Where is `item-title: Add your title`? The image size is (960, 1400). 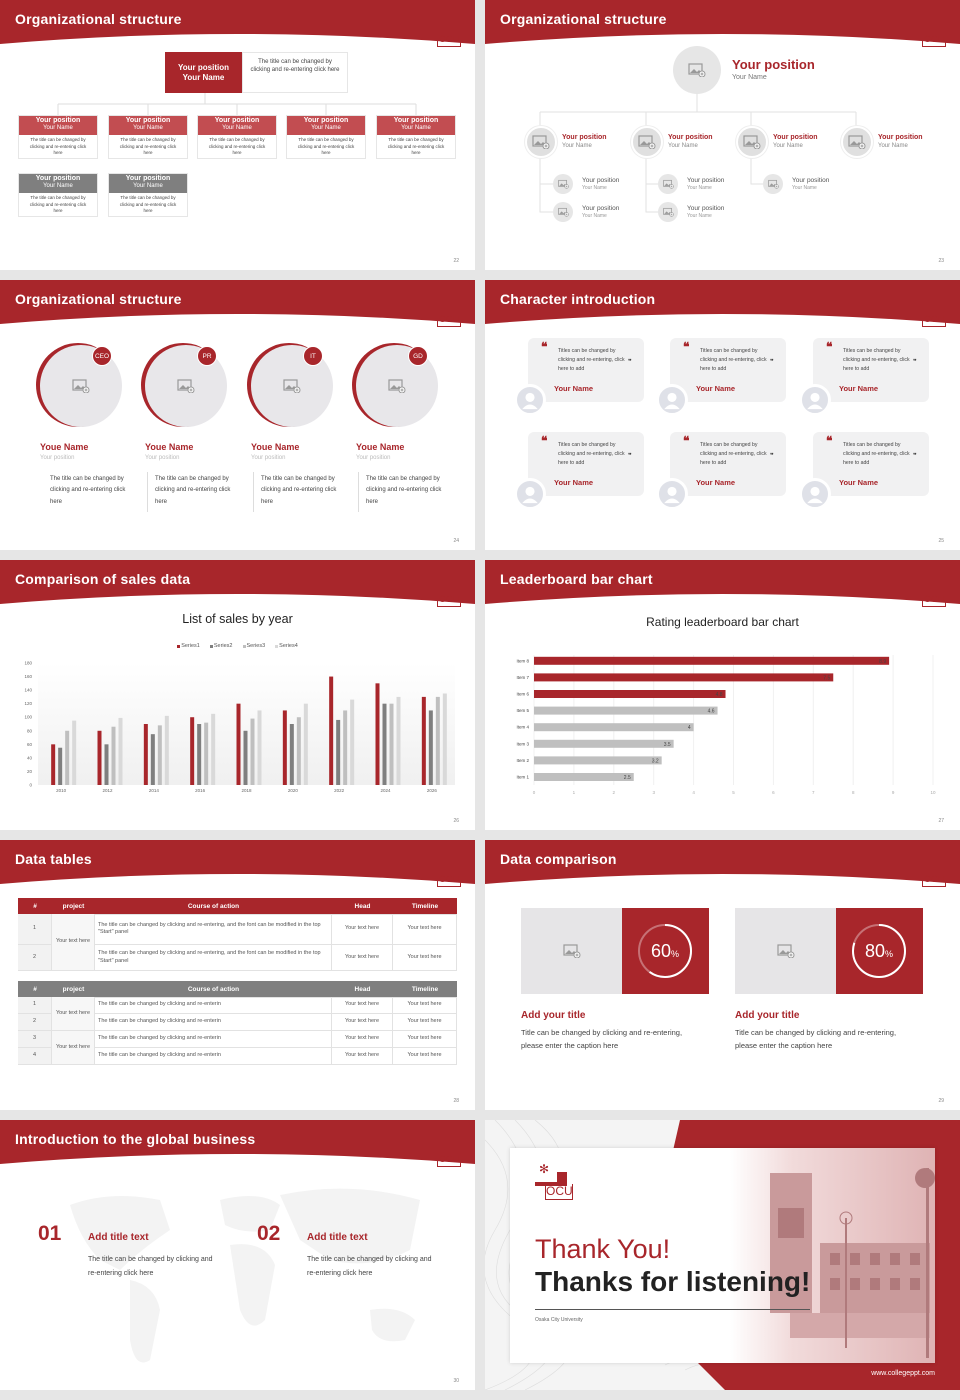
item-title: Add your title is located at coordinates (767, 1015).